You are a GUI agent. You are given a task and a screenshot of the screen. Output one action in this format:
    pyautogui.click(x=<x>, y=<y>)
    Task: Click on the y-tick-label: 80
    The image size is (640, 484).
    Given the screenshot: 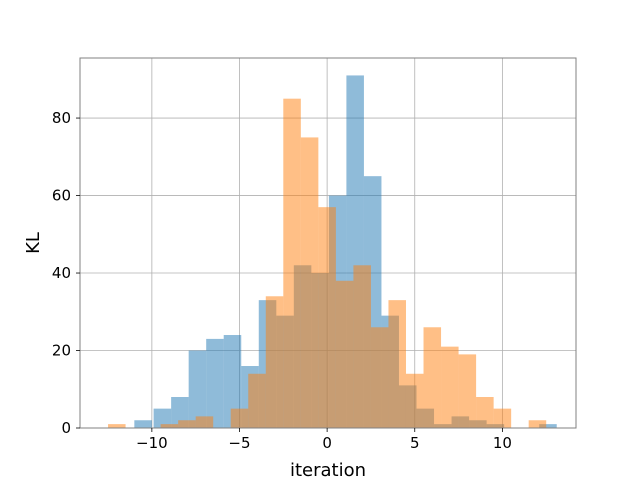 What is the action you would take?
    pyautogui.click(x=61, y=118)
    